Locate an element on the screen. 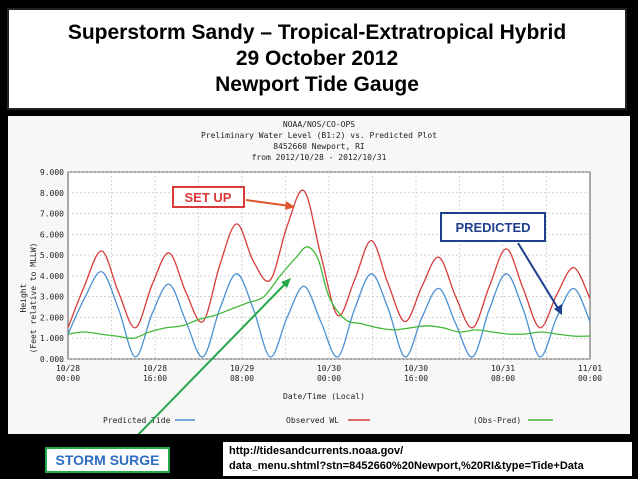 Image resolution: width=638 pixels, height=479 pixels. y-tick-label: 4.000 is located at coordinates (52, 276).